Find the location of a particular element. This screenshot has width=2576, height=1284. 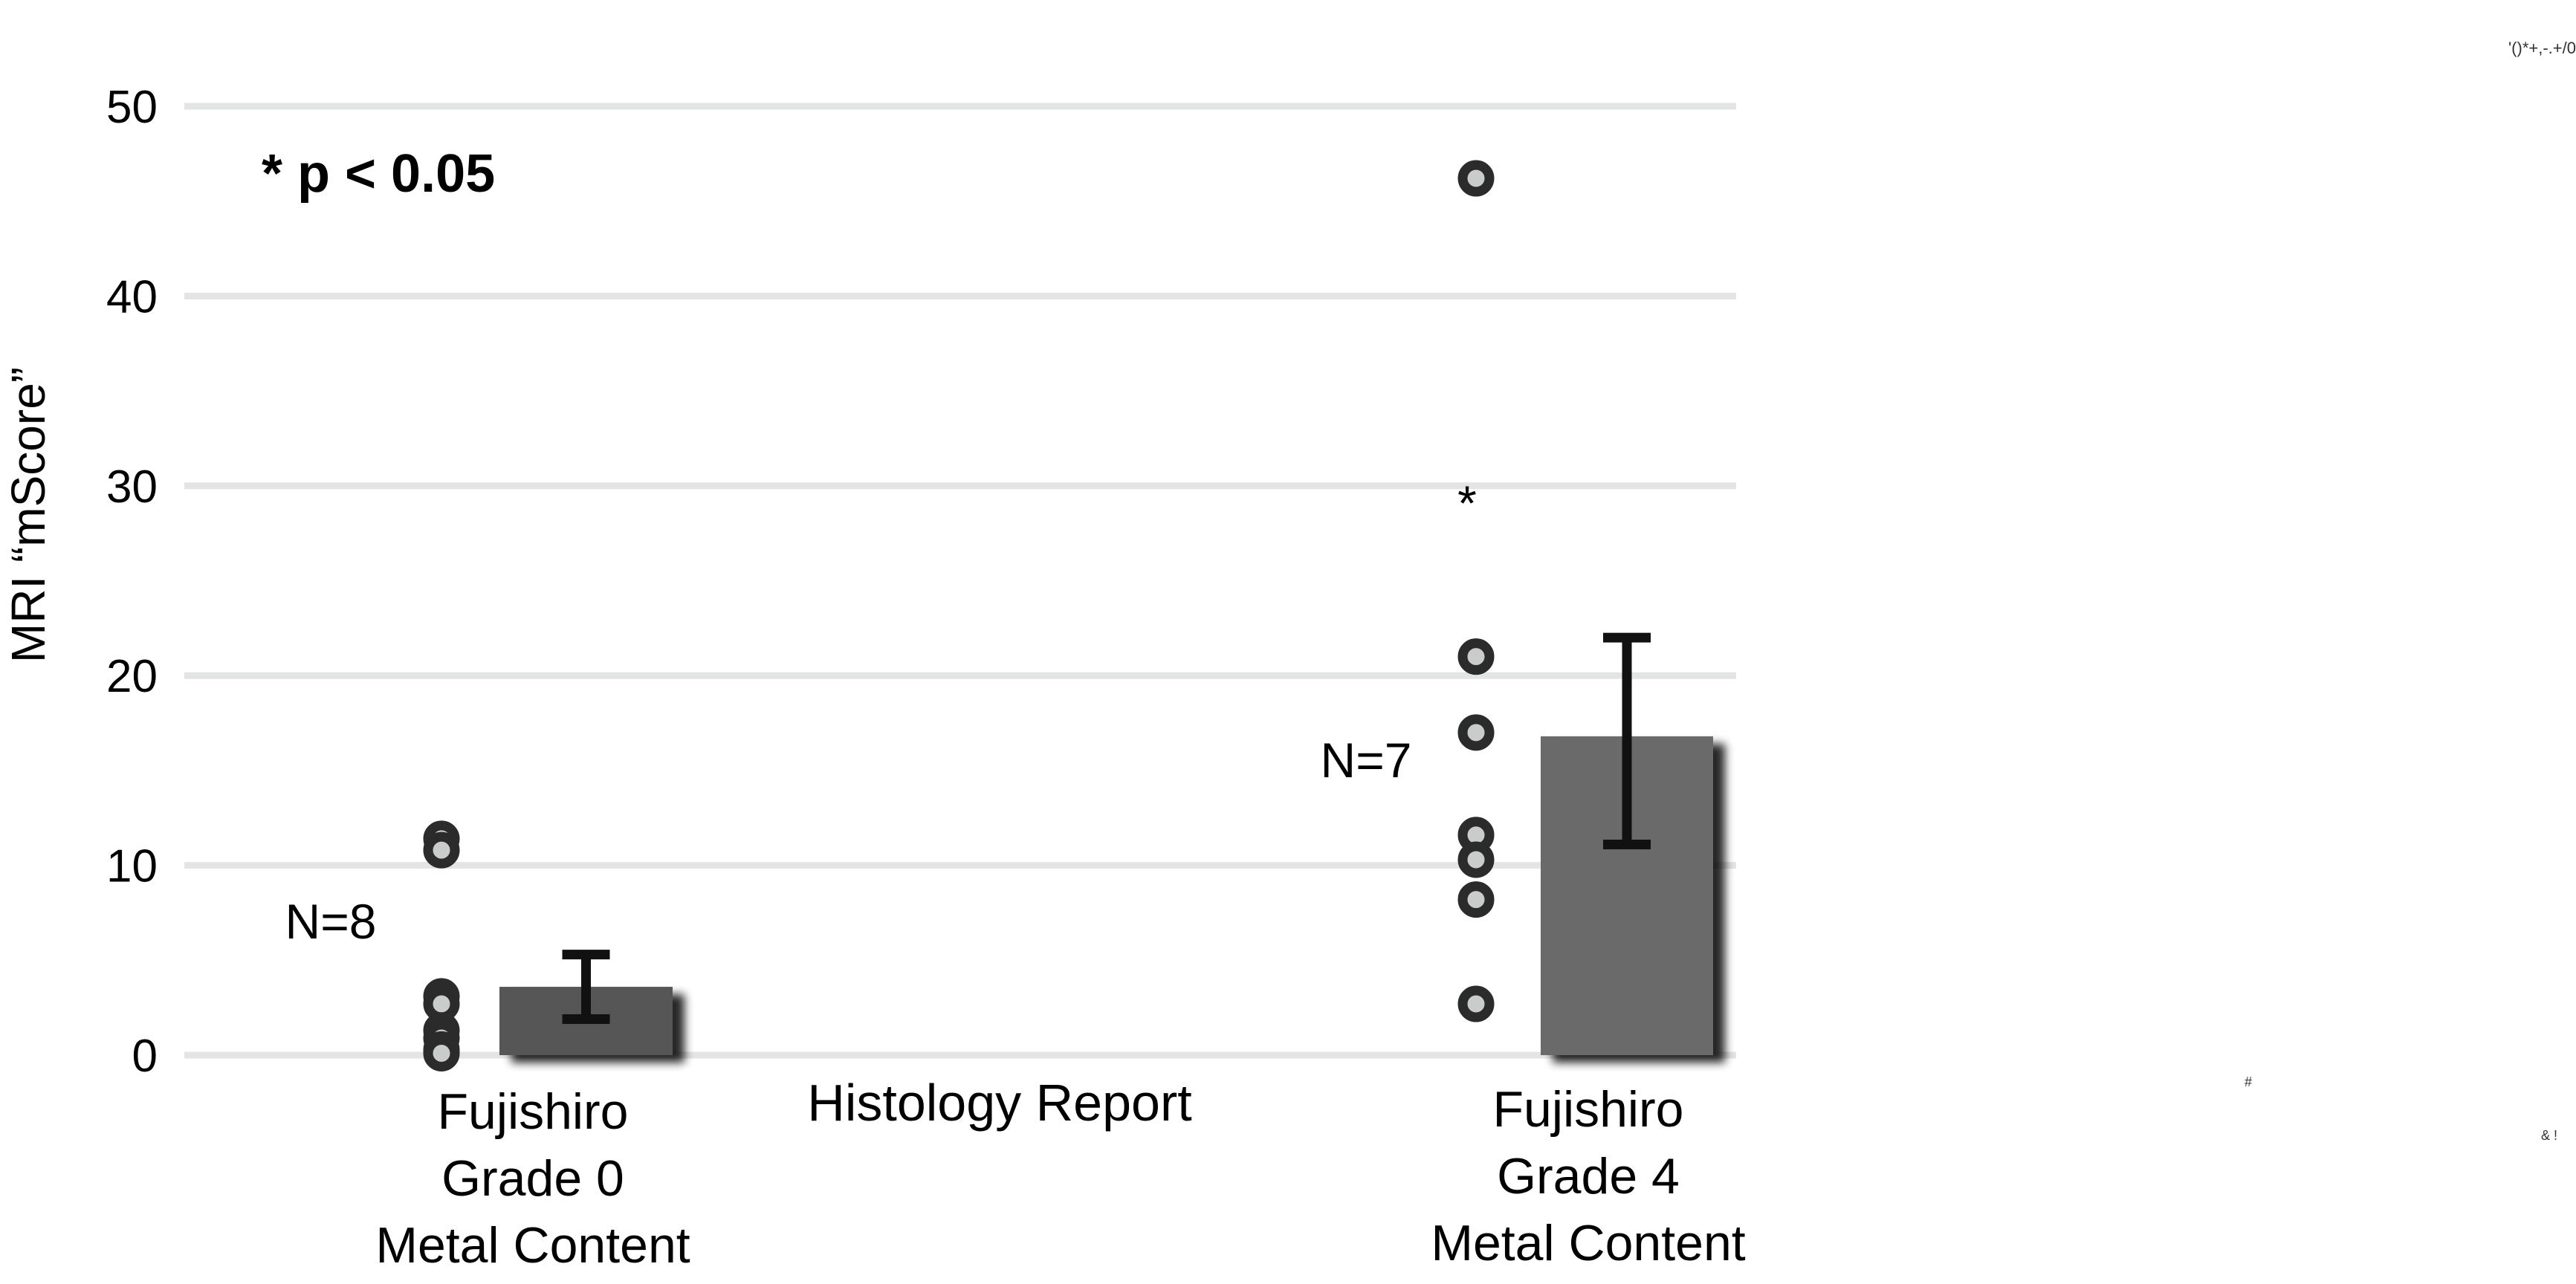

y-axis-label: MRI “mScore” is located at coordinates (28, 515).